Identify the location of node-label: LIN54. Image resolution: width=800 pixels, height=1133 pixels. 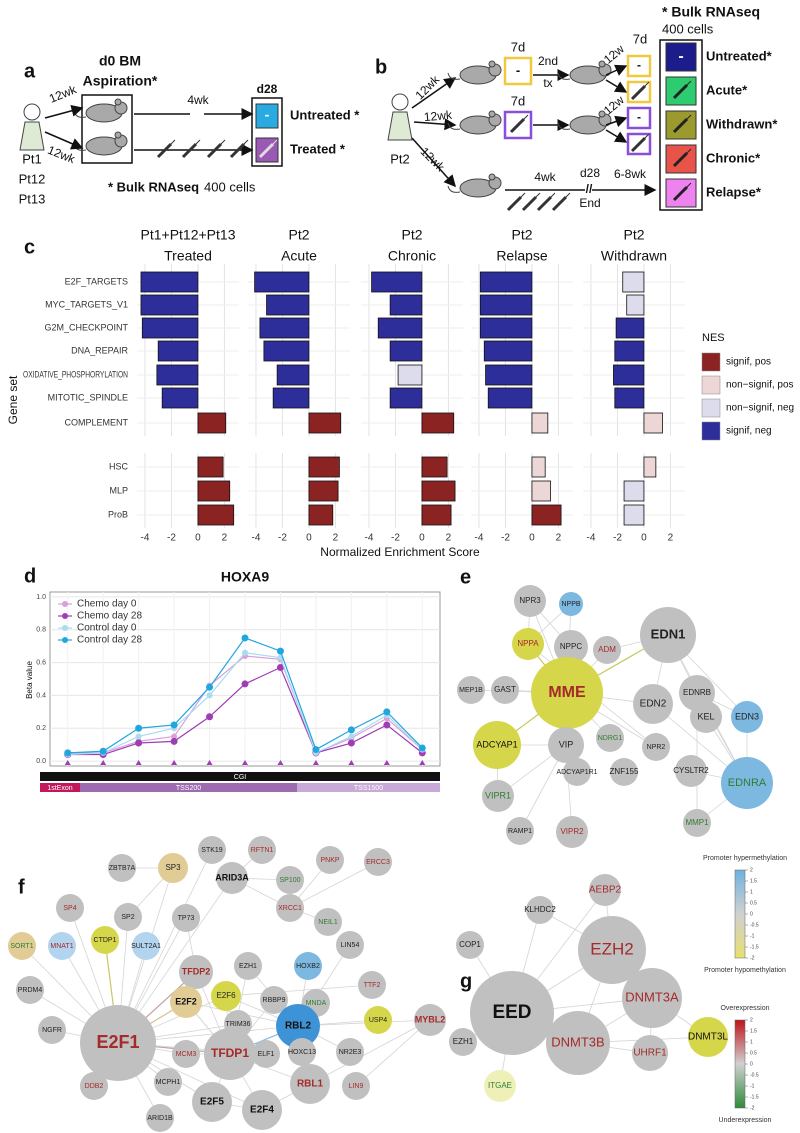
(350, 945).